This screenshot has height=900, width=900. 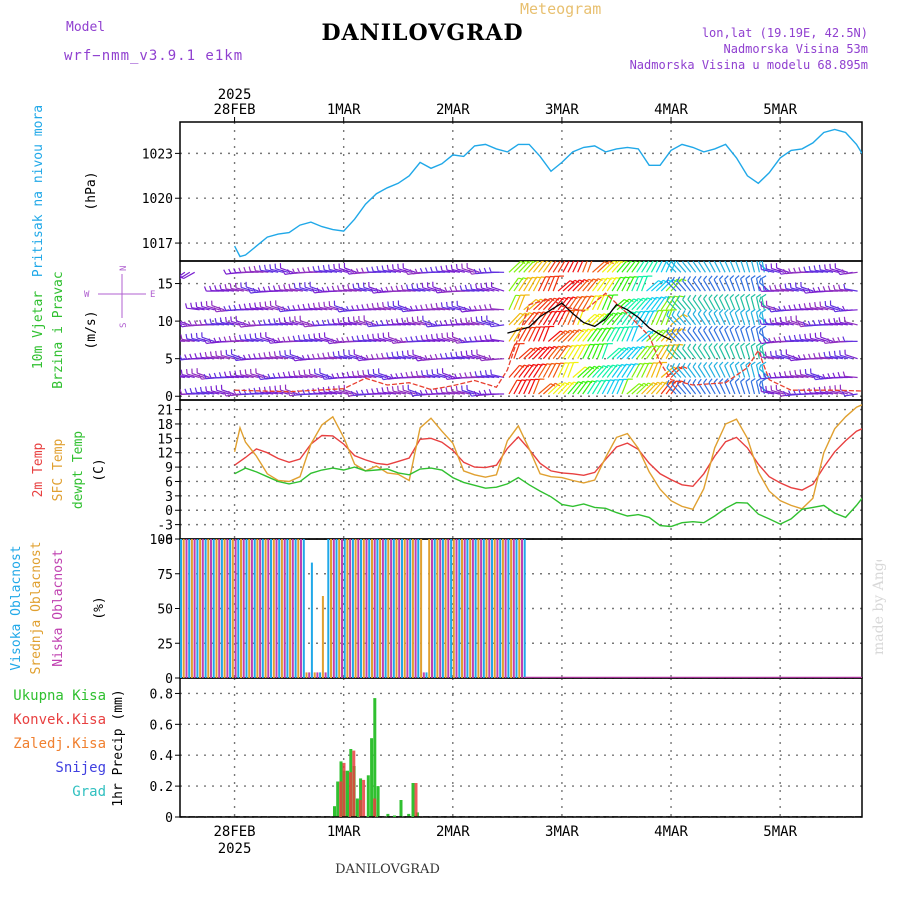 What do you see at coordinates (152, 295) in the screenshot?
I see `compass-e: E` at bounding box center [152, 295].